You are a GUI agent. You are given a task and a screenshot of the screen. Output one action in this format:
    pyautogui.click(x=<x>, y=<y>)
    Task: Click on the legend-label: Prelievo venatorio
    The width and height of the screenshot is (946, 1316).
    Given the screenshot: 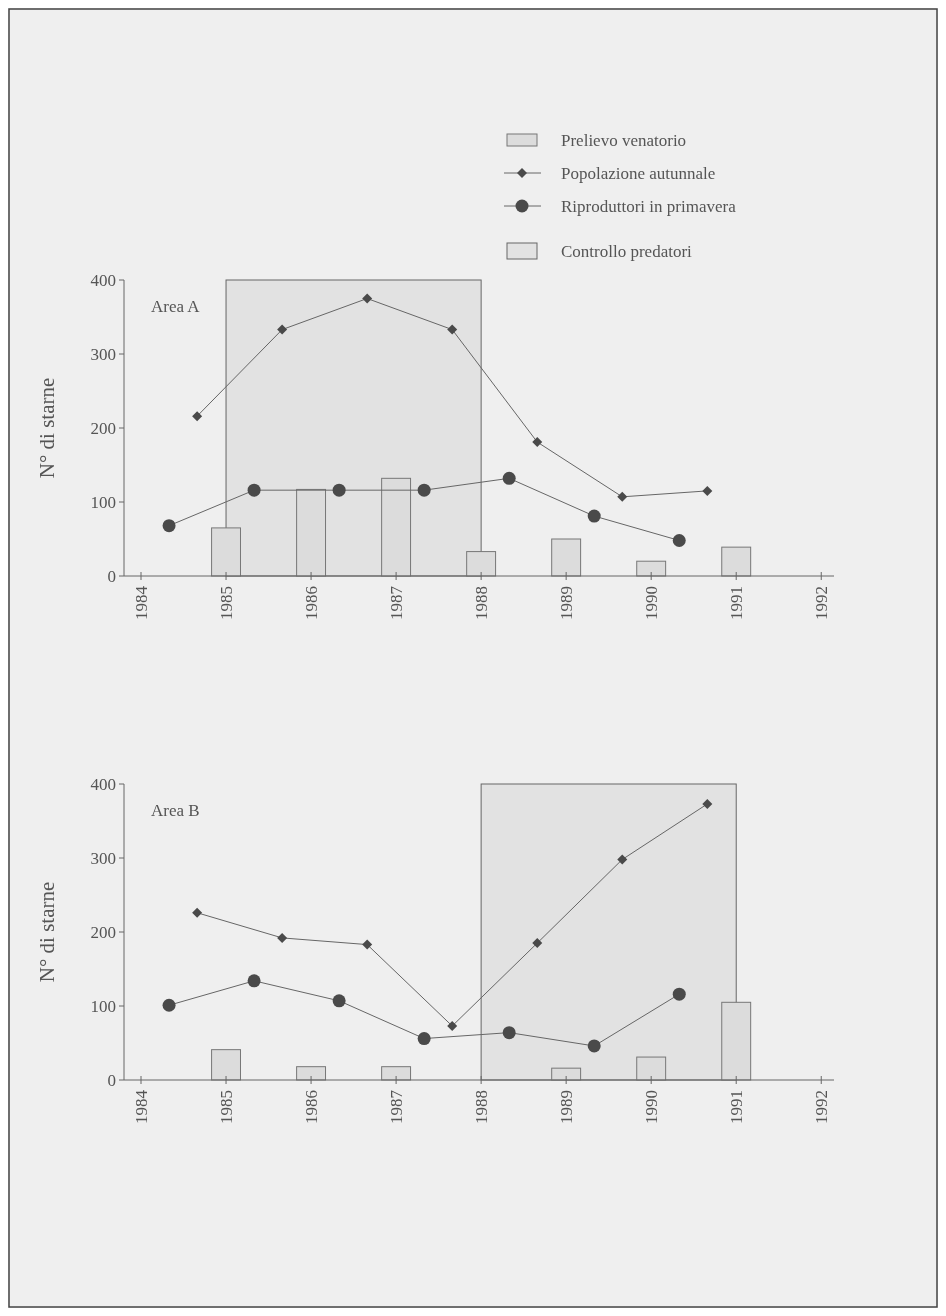 What is the action you would take?
    pyautogui.click(x=624, y=140)
    